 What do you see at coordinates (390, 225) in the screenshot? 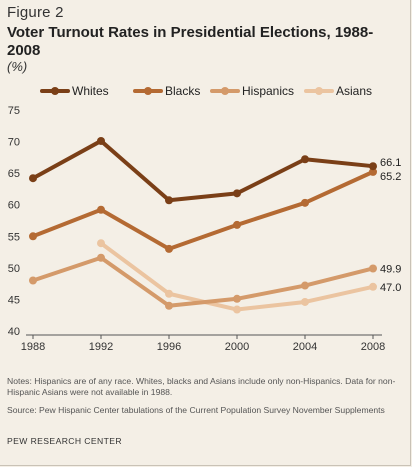
I see `end-labels: 66.1 65.2 49.9 47.0` at bounding box center [390, 225].